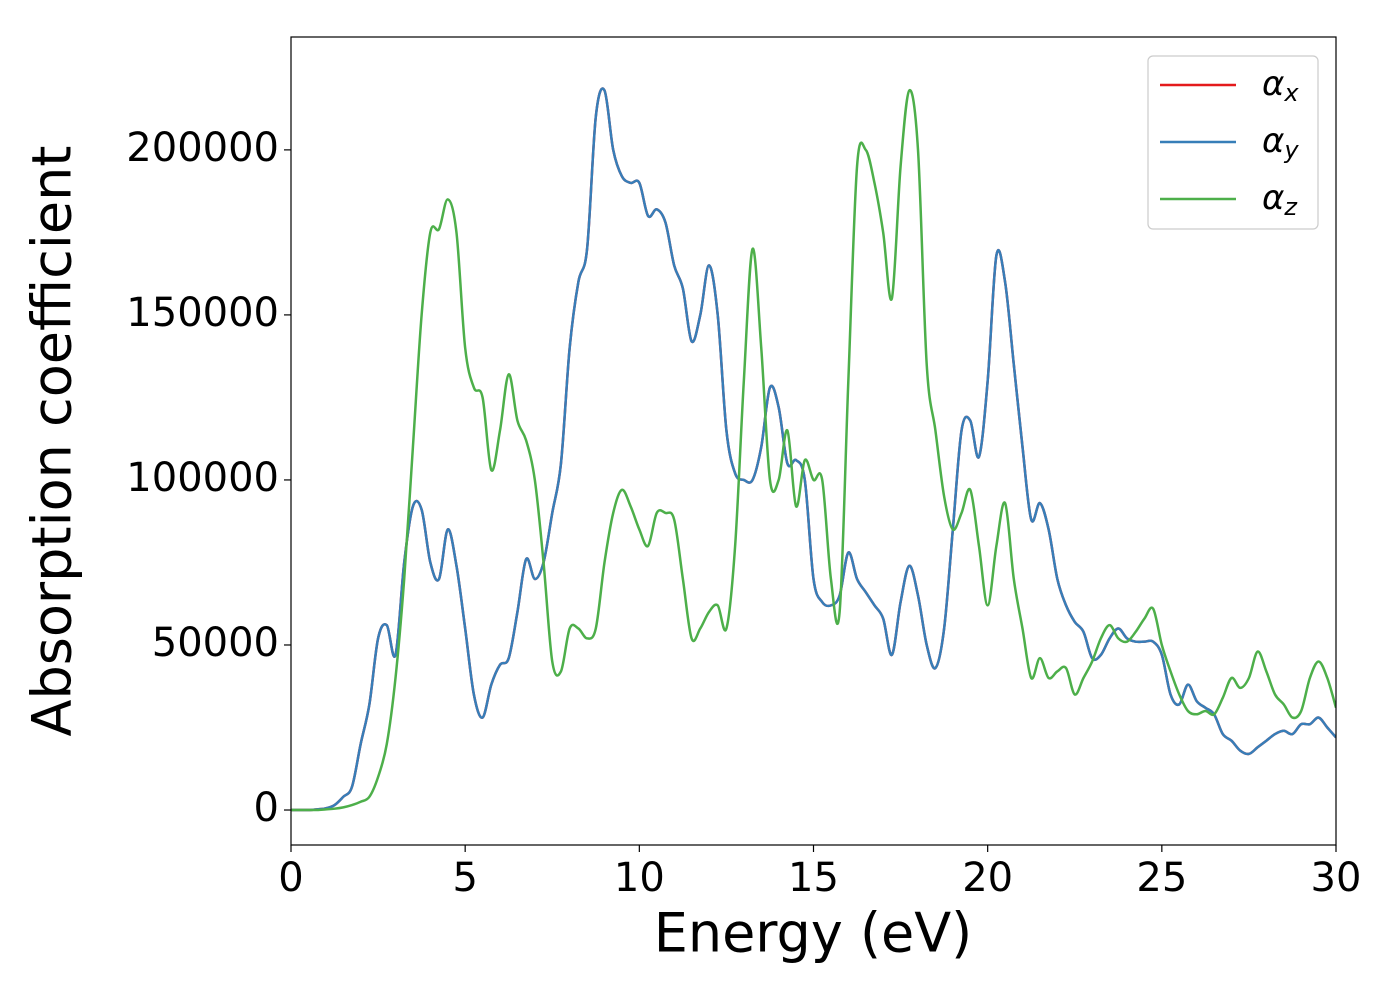 This screenshot has width=1400, height=1000. Describe the element at coordinates (1336, 878) in the screenshot. I see `x-tick-label: 30` at that location.